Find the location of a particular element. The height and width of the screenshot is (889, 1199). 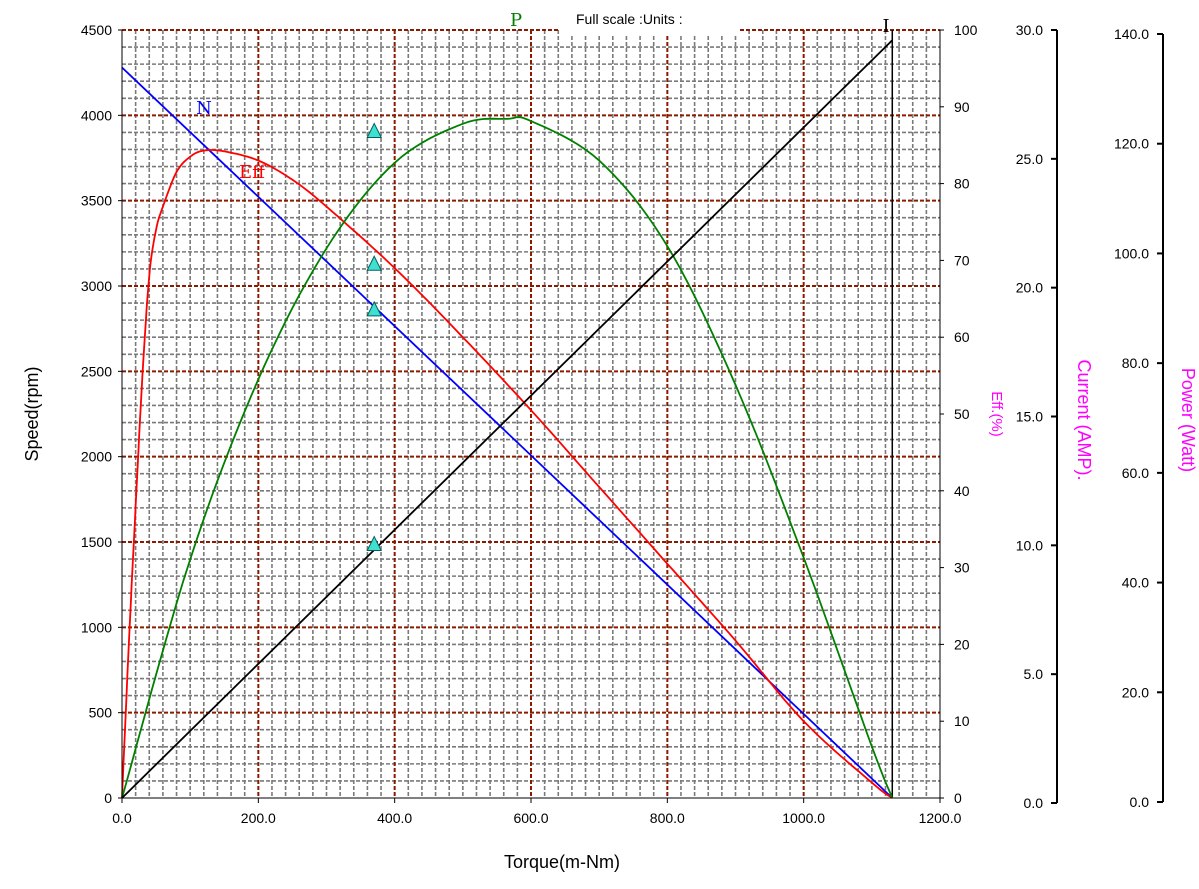

marker-i is located at coordinates (374, 543).